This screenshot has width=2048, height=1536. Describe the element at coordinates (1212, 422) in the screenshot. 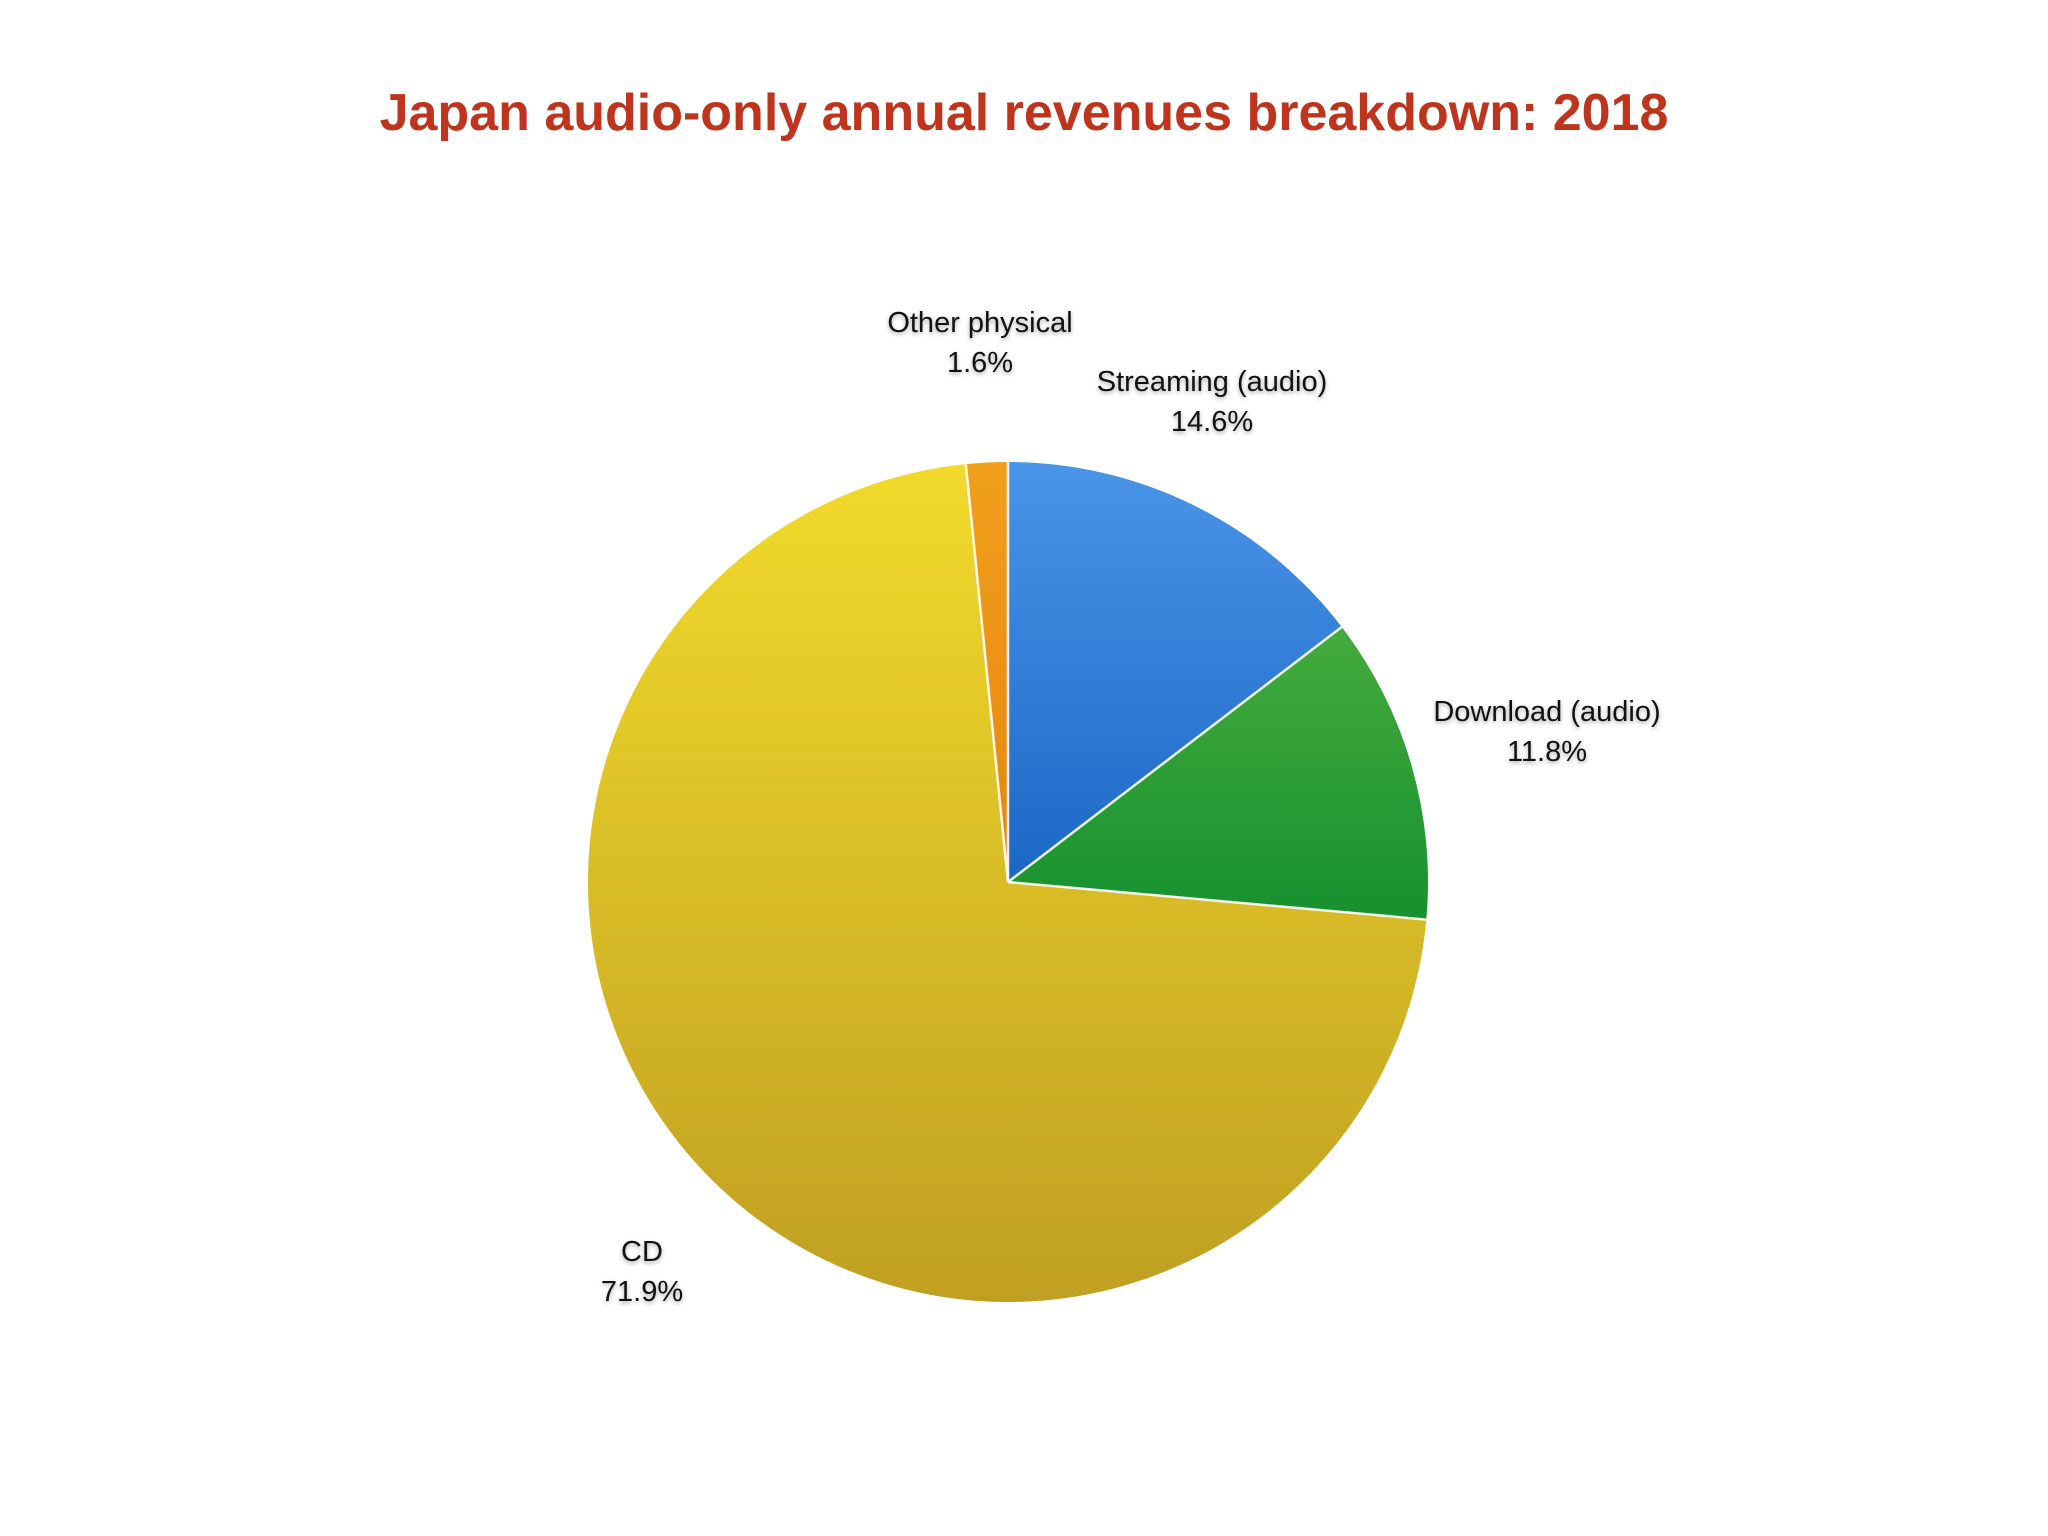

I see `slice-label-streaming-pct: 14.6%` at that location.